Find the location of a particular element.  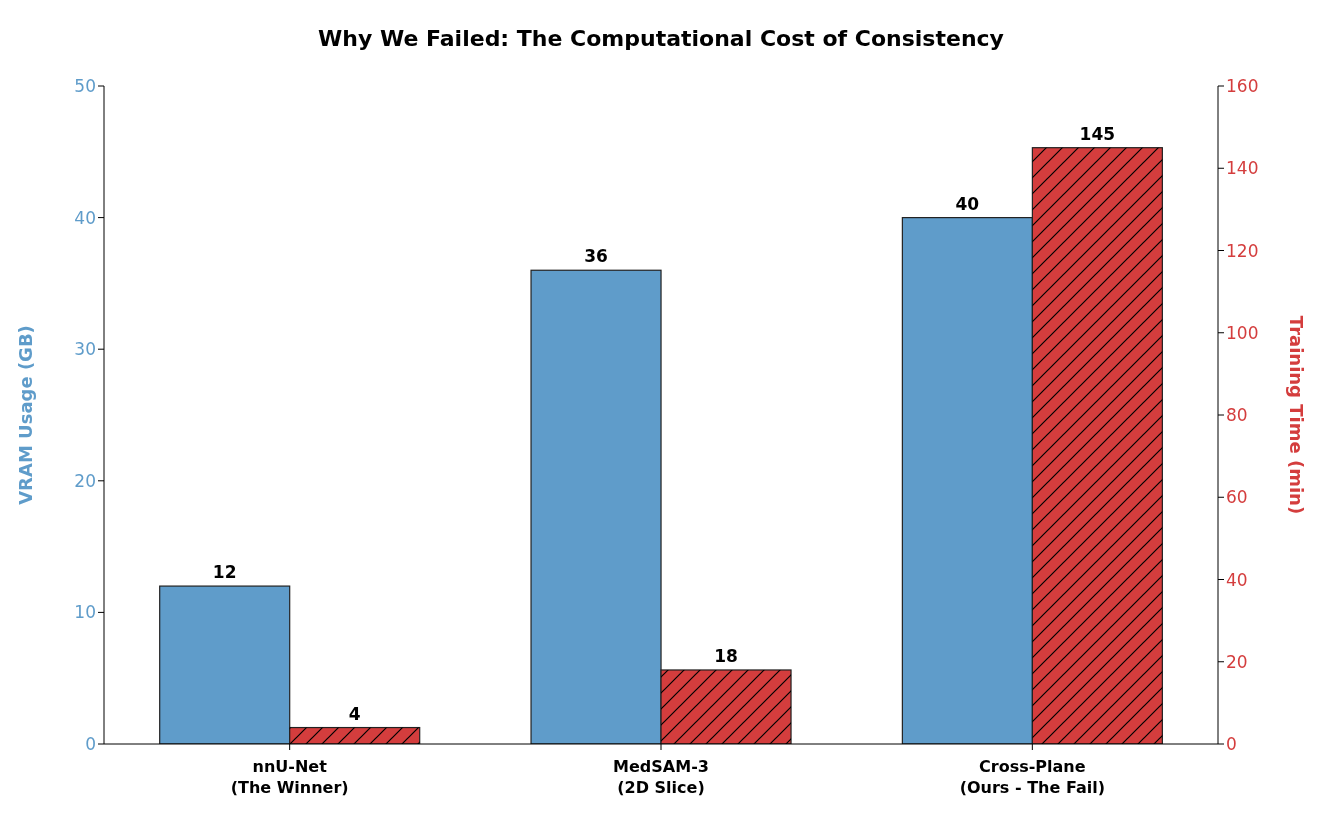

y2-tick-label: 40 is located at coordinates (1237, 579).